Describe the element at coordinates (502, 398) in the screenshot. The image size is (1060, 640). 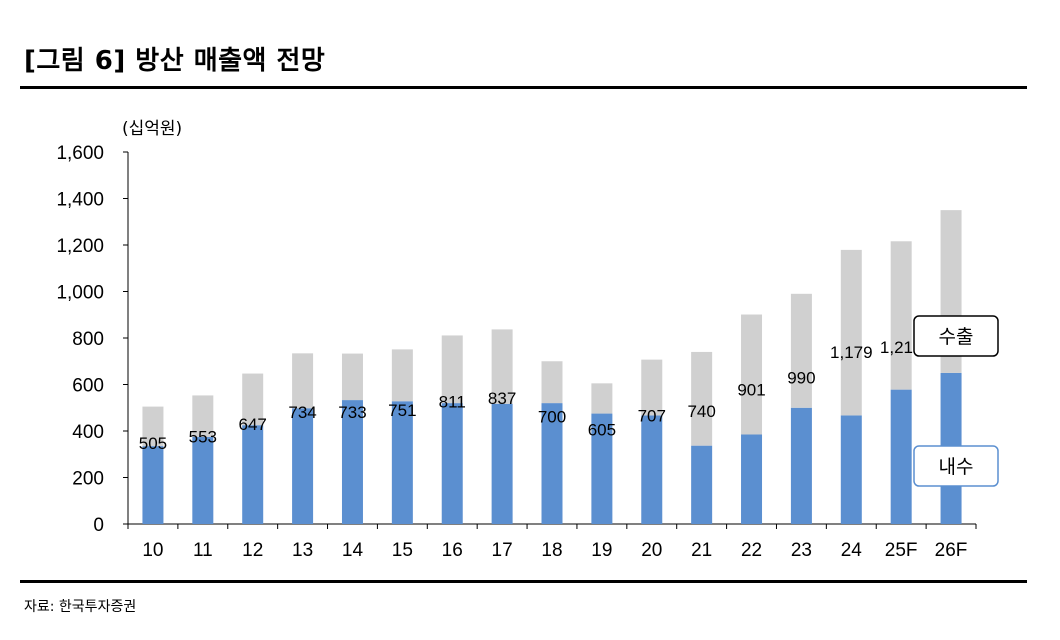
I see `total-data-label: 837` at that location.